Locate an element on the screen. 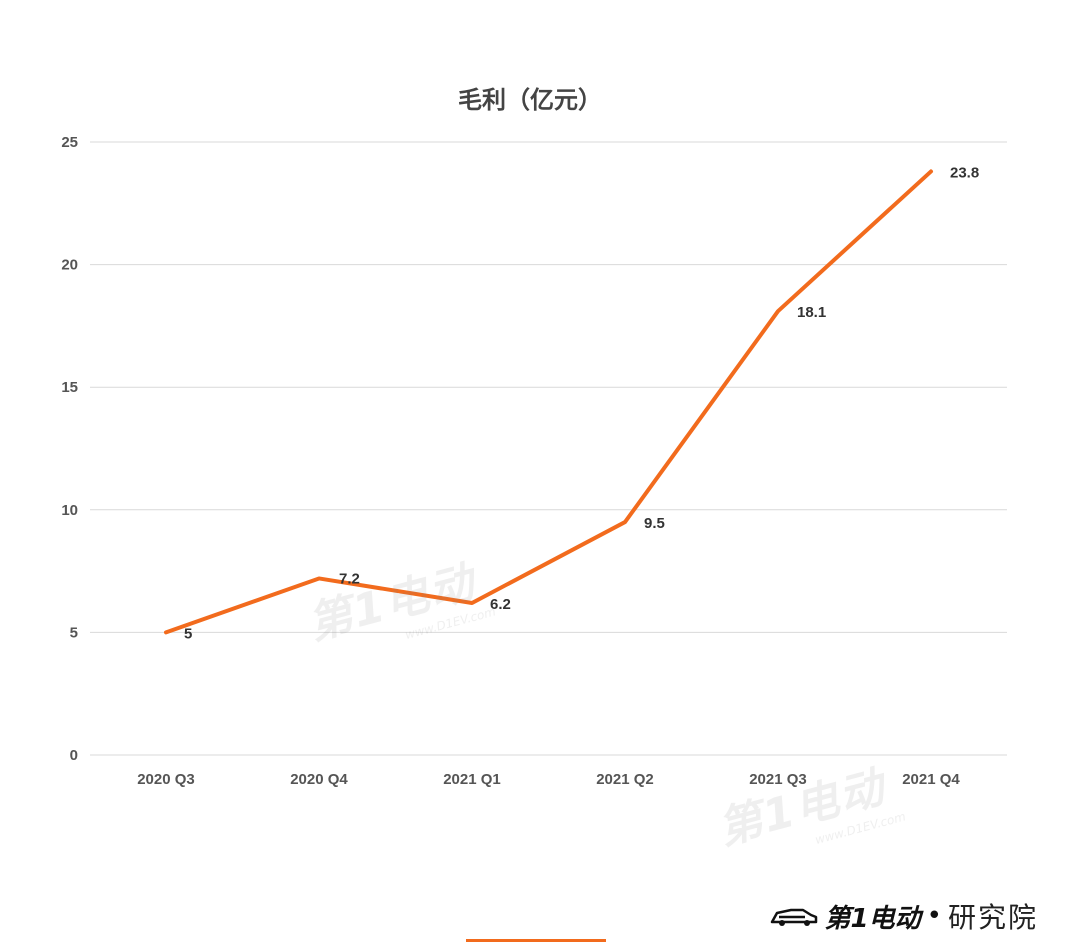 The width and height of the screenshot is (1080, 942). data-label: 23.8 is located at coordinates (964, 172).